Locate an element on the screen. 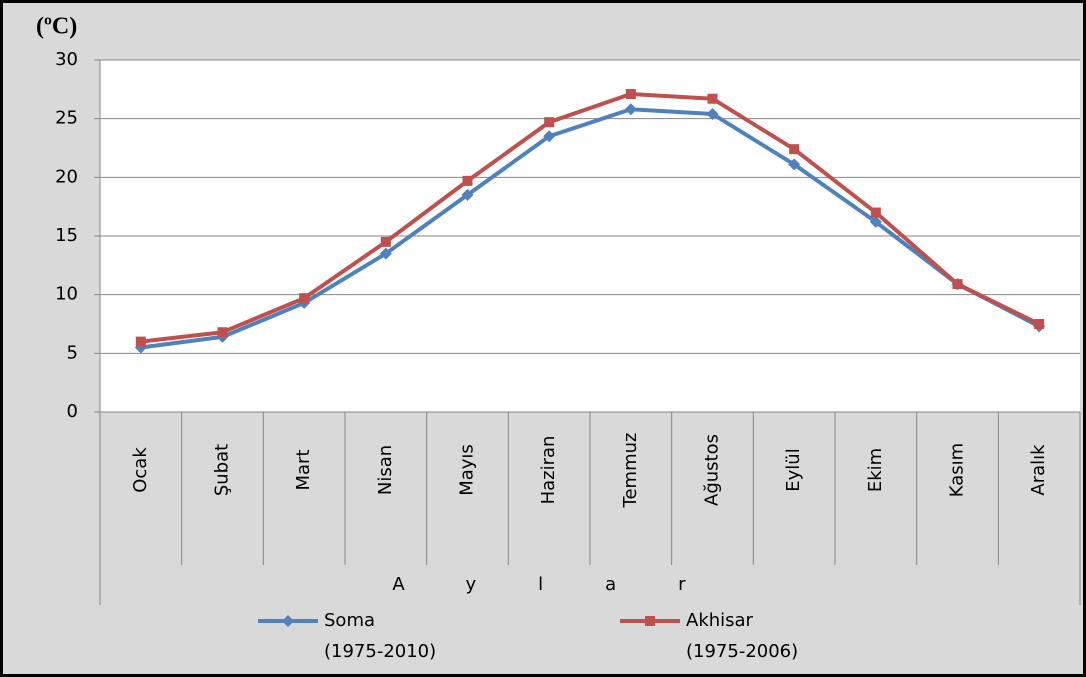  y-tick-label: 15 is located at coordinates (66, 235).